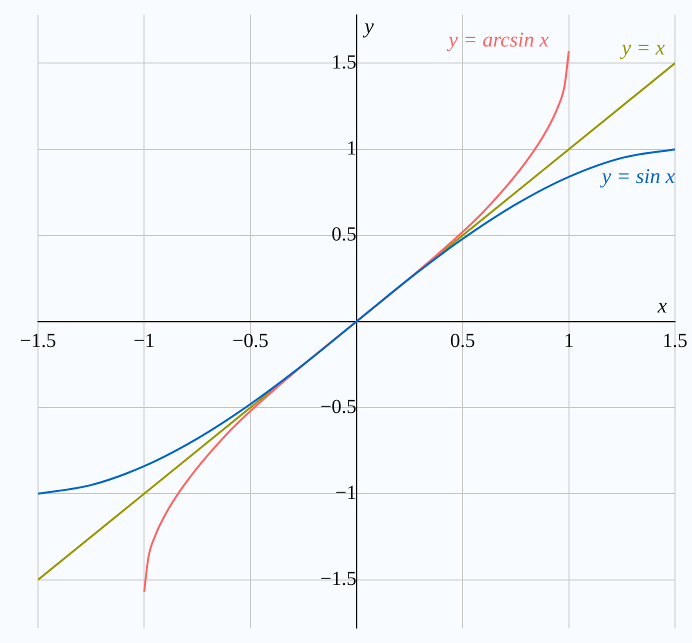  I want to click on x-tick-label: 1, so click(569, 341).